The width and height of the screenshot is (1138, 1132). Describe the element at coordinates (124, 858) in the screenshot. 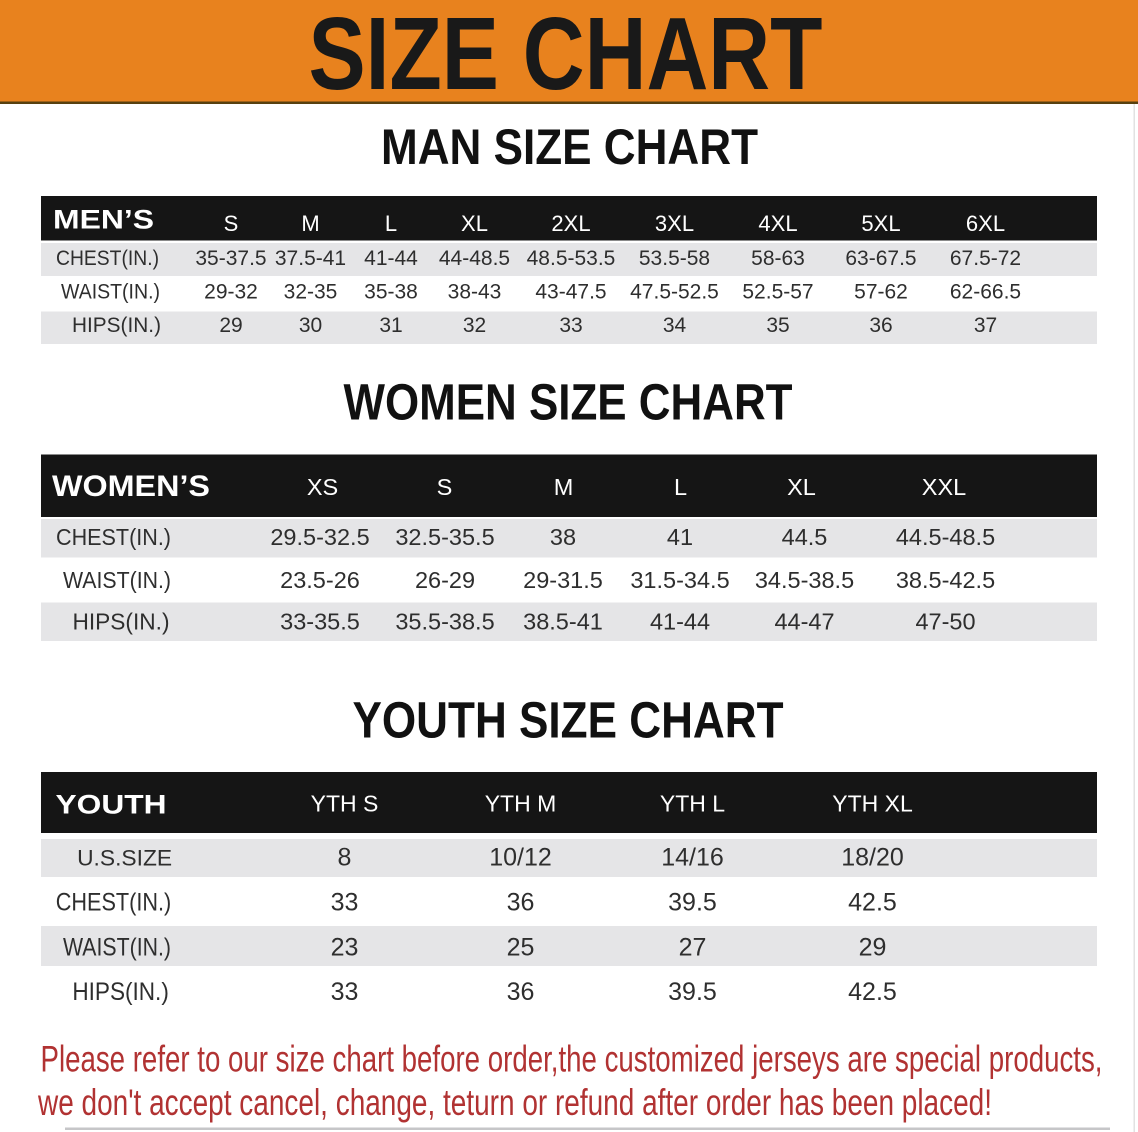

I see `svg-text: U.S.SIZE` at that location.